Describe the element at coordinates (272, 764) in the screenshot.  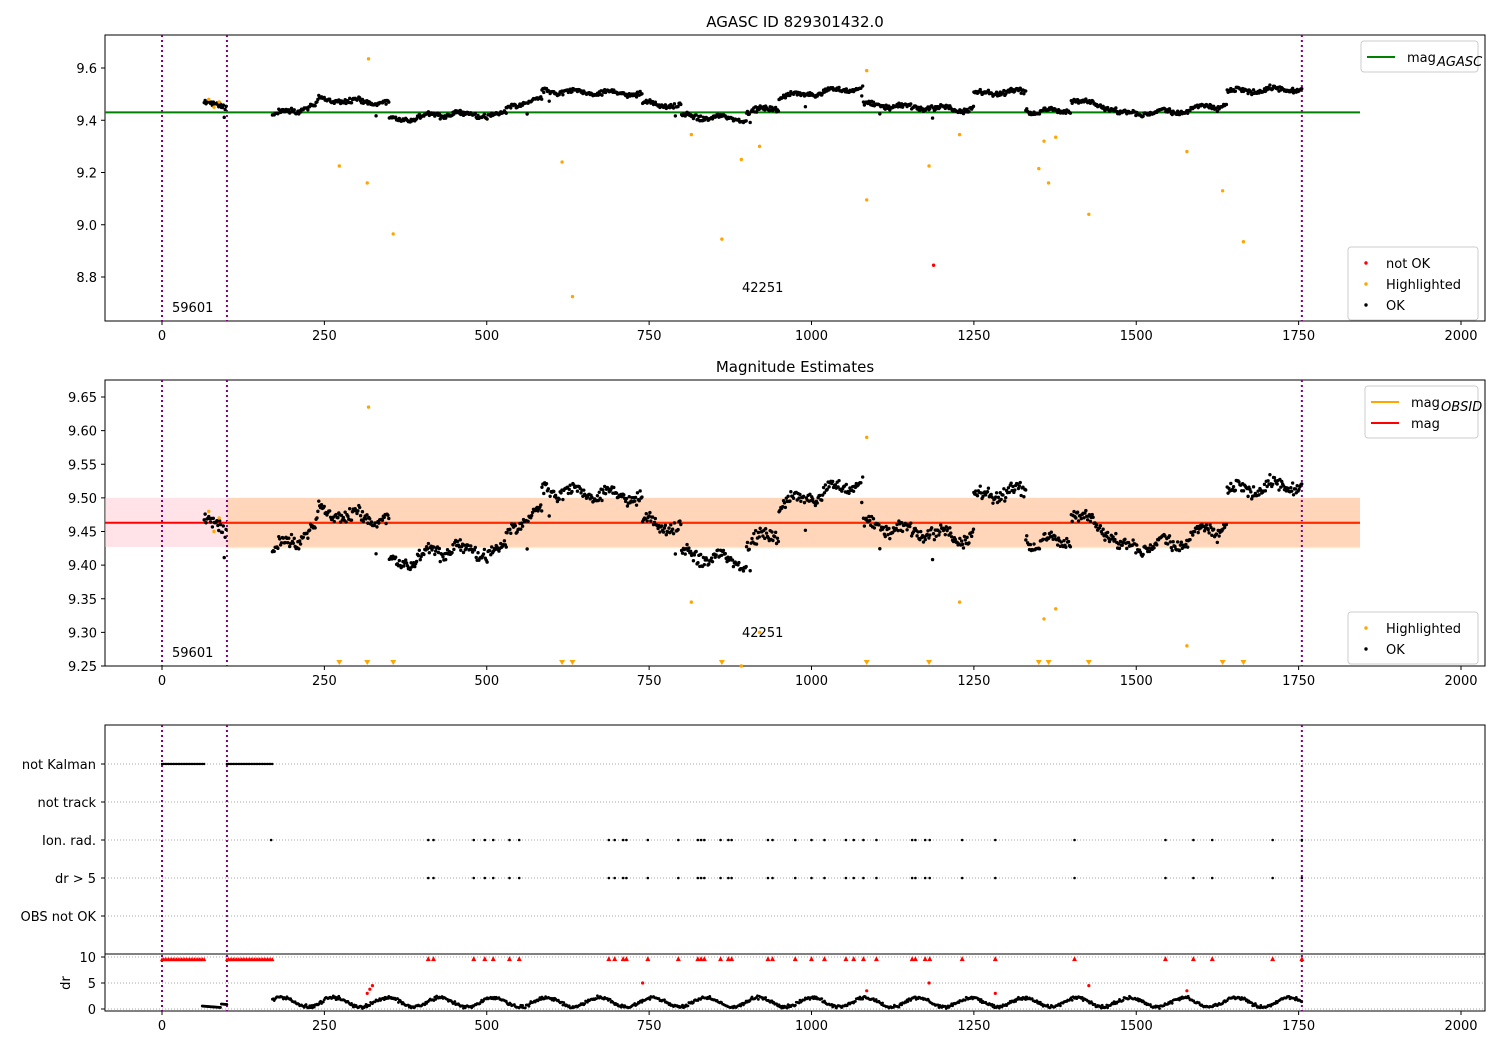
I see `not-kalman-point` at that location.